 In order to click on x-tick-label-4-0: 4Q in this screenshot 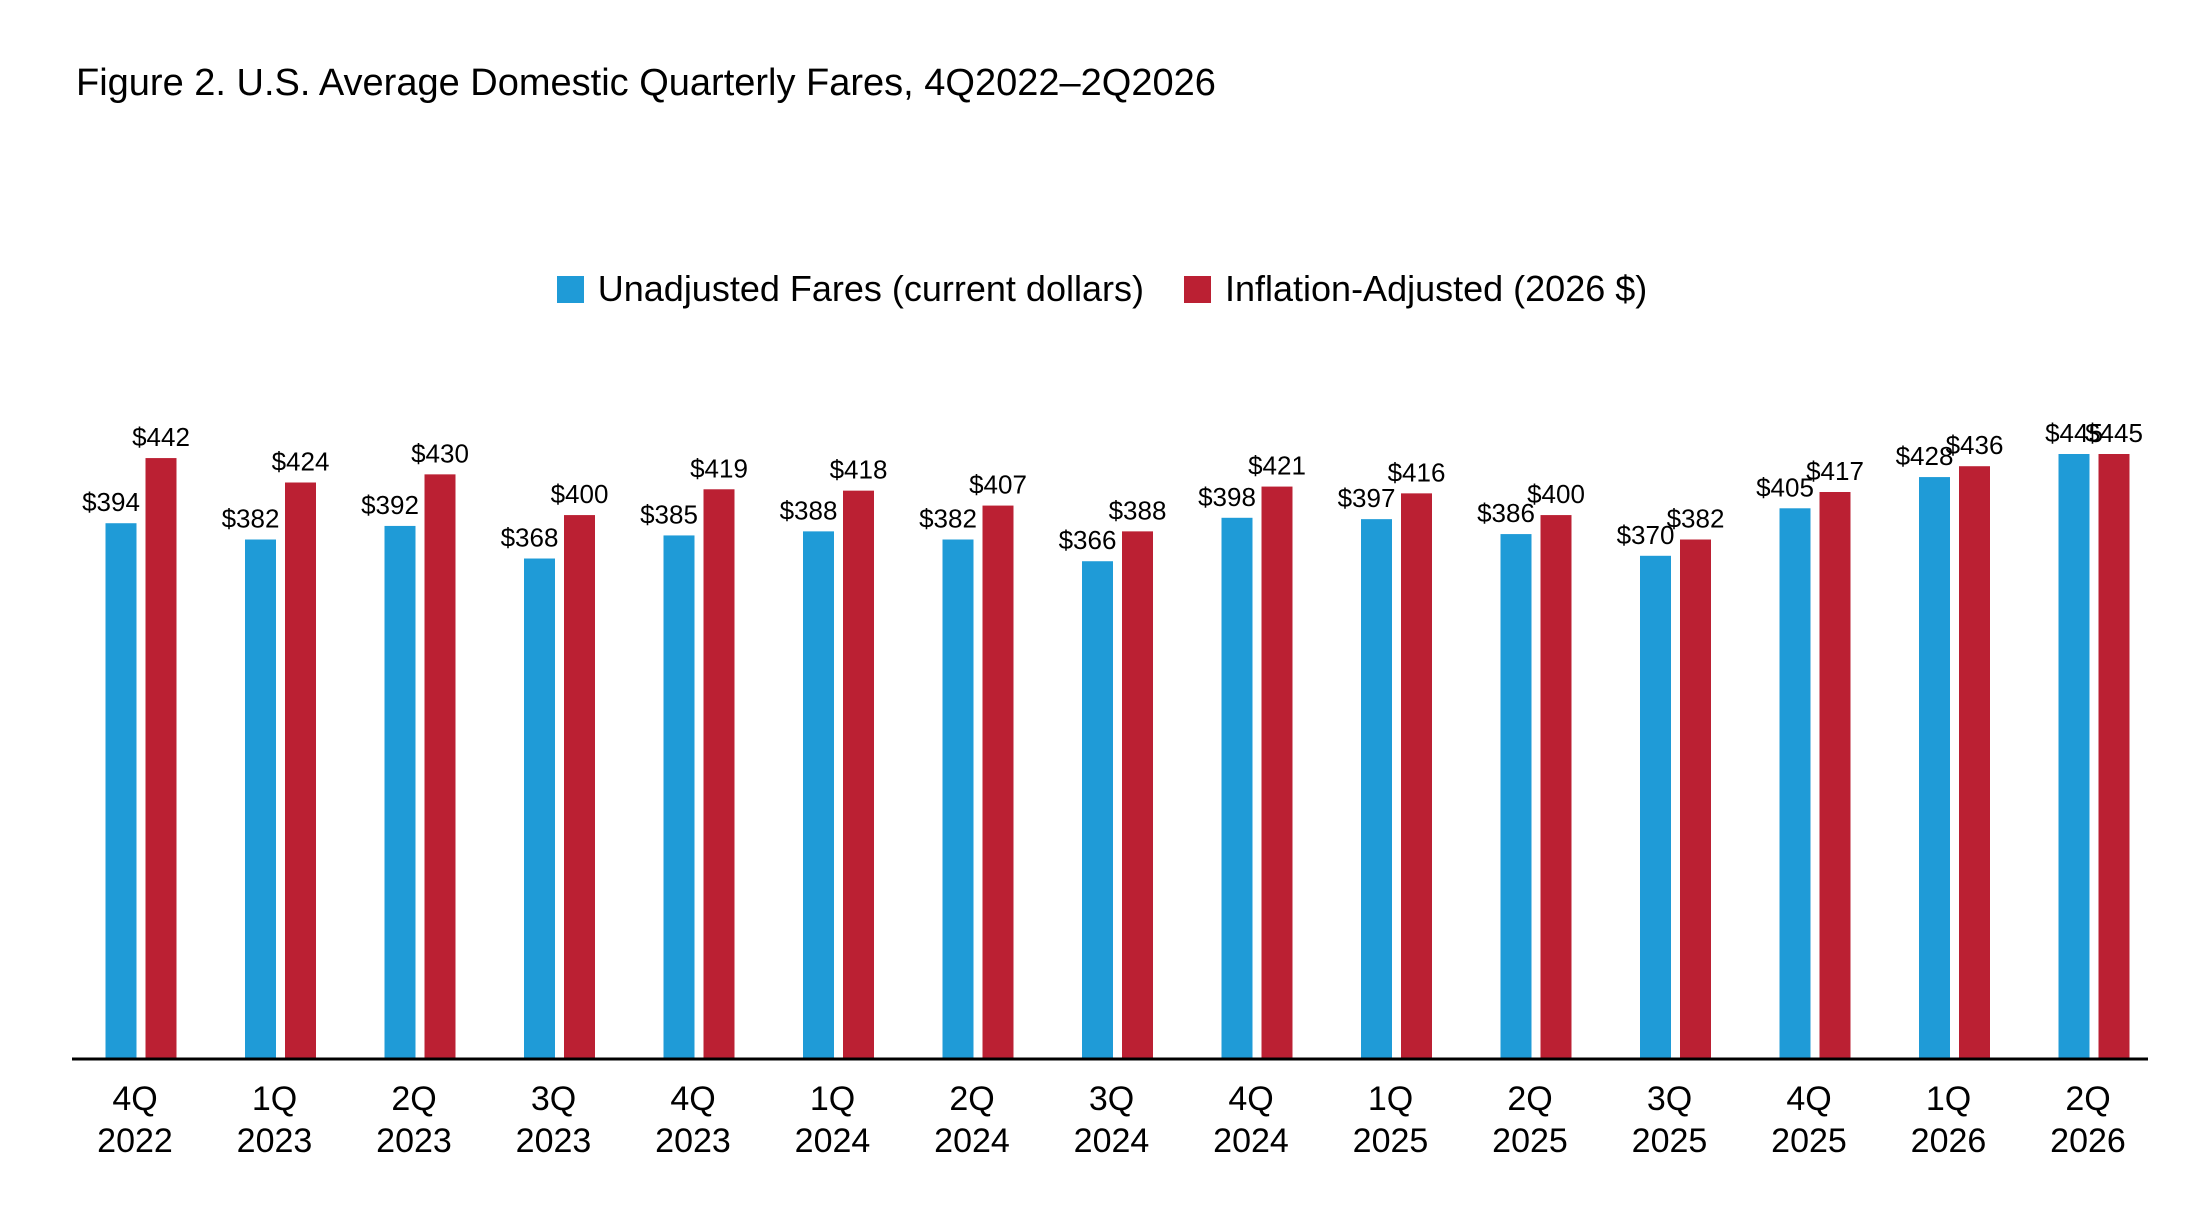, I will do `click(692, 1099)`.